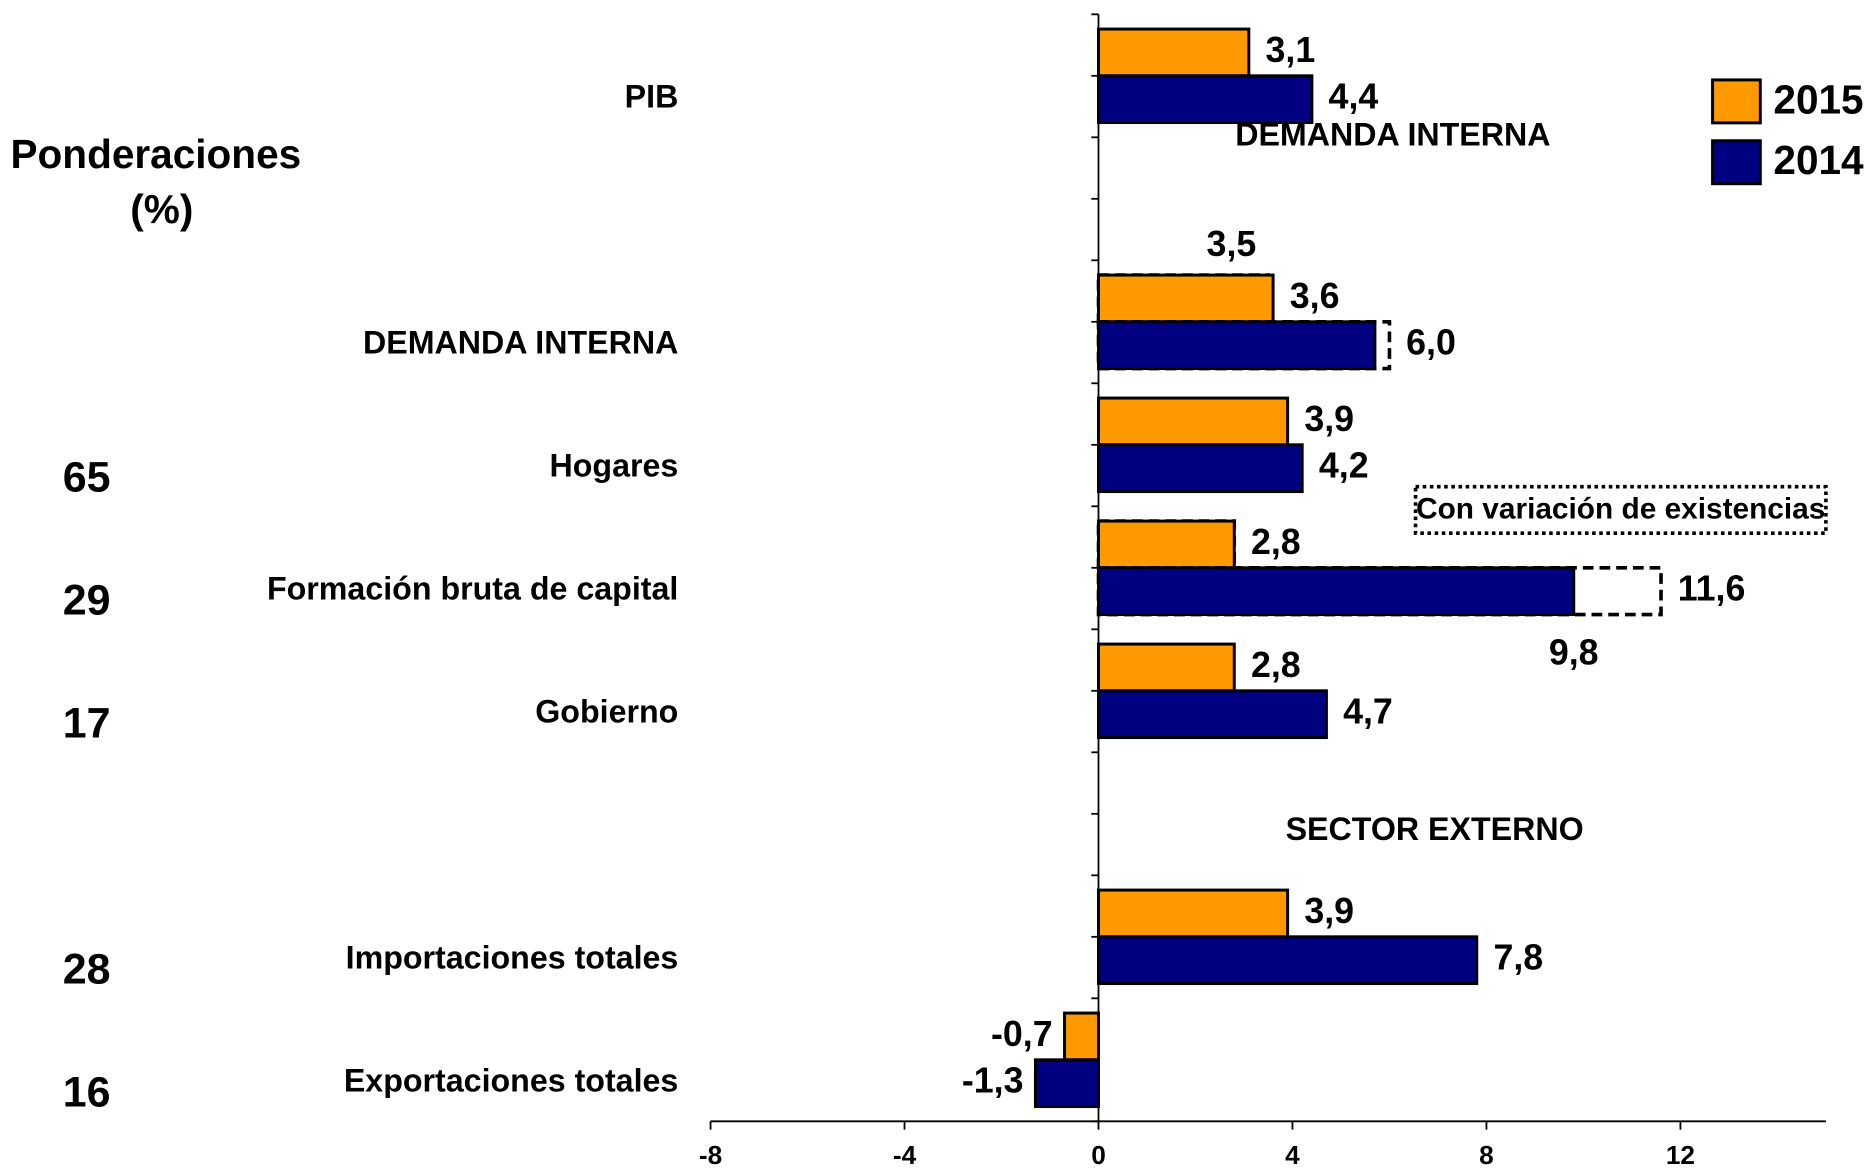  What do you see at coordinates (606, 712) in the screenshot?
I see `category-label: Gobierno` at bounding box center [606, 712].